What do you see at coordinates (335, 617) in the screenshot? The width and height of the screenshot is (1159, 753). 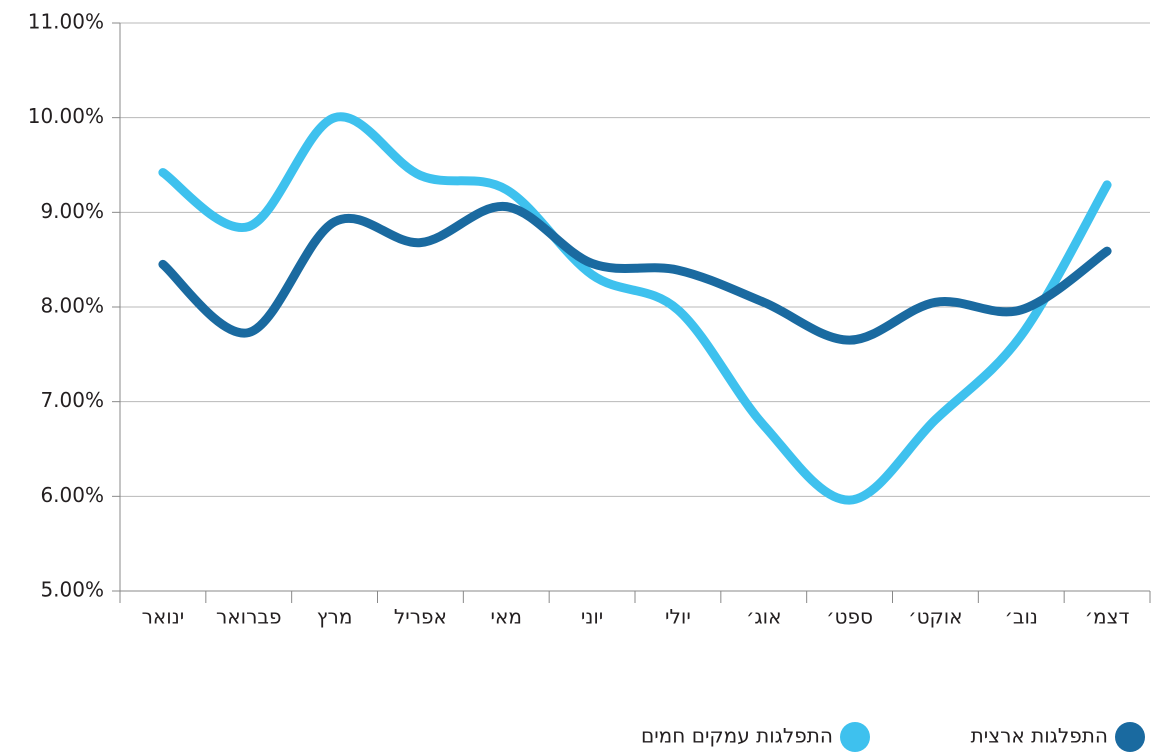 I see `x-tick-label: מרץ` at bounding box center [335, 617].